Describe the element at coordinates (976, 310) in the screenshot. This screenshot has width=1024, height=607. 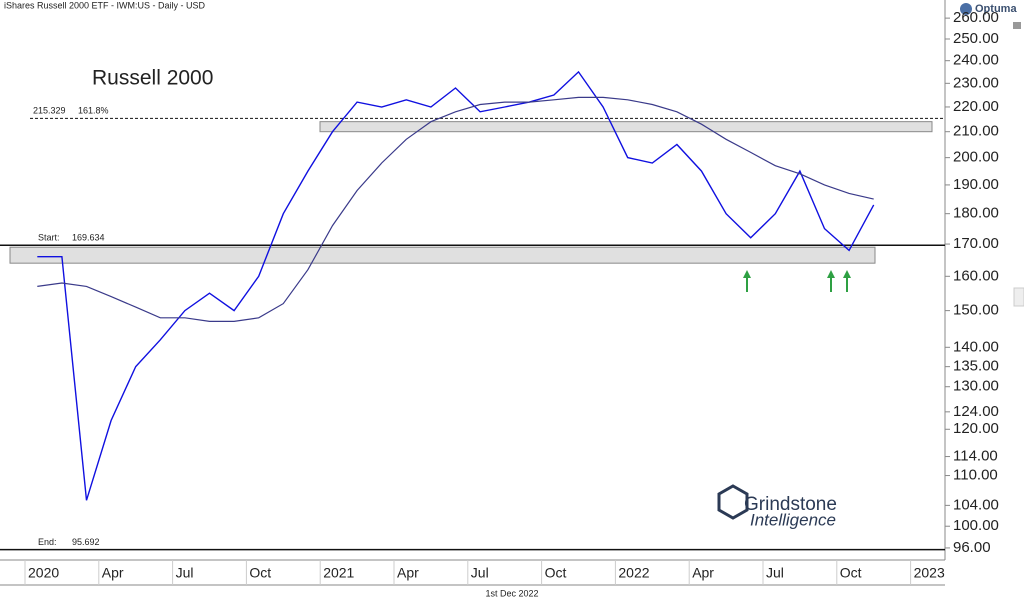
I see `y-tick-label: 150.00` at that location.